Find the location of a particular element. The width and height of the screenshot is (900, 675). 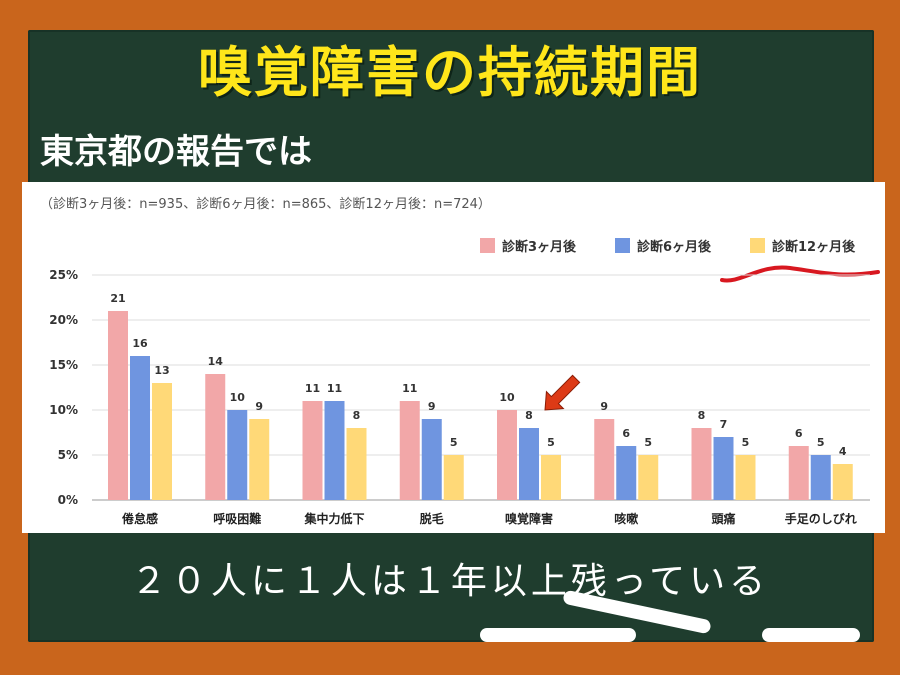

legend-swatch-6m is located at coordinates (622, 245).